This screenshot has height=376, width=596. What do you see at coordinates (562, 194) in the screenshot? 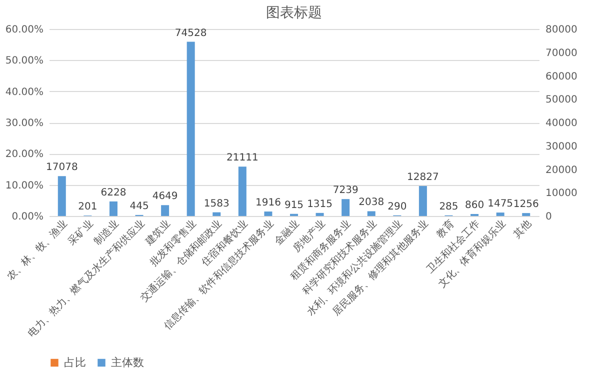
I see `y2-tick-label: 10000` at bounding box center [562, 194].